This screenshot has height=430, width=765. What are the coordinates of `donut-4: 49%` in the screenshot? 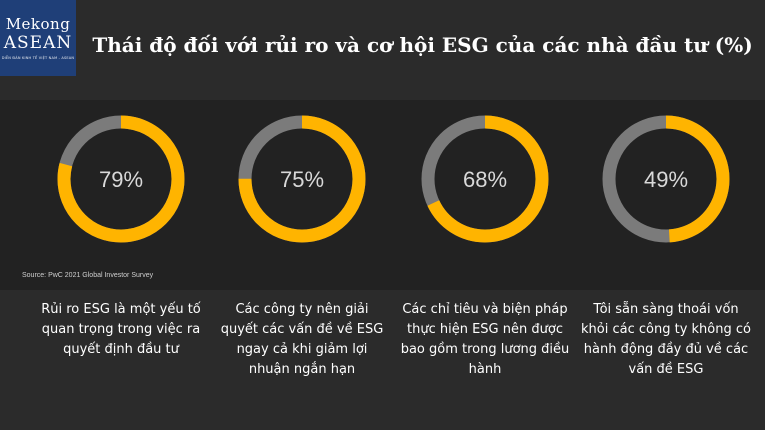 It's located at (666, 179).